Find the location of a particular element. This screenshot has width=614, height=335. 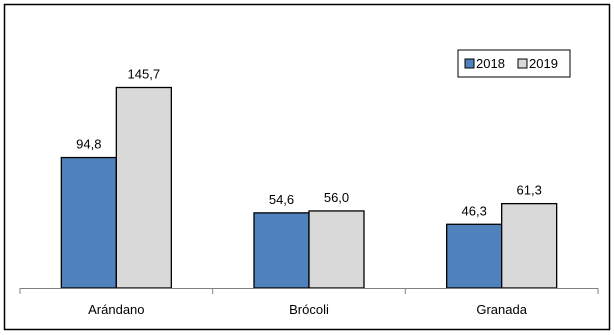

data-label: 145,7 is located at coordinates (144, 74).